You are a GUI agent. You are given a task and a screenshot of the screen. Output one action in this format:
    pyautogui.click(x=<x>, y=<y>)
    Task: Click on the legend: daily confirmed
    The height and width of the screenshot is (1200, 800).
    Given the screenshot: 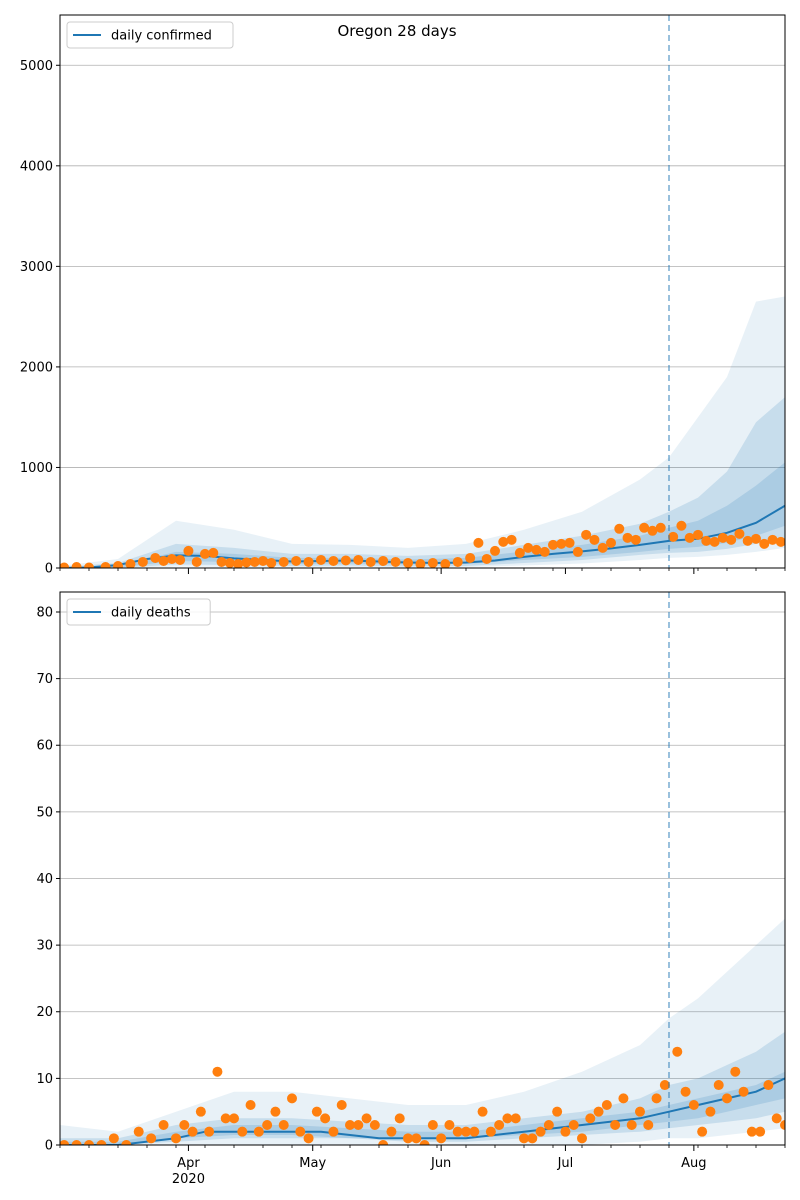 What is the action you would take?
    pyautogui.click(x=150, y=35)
    